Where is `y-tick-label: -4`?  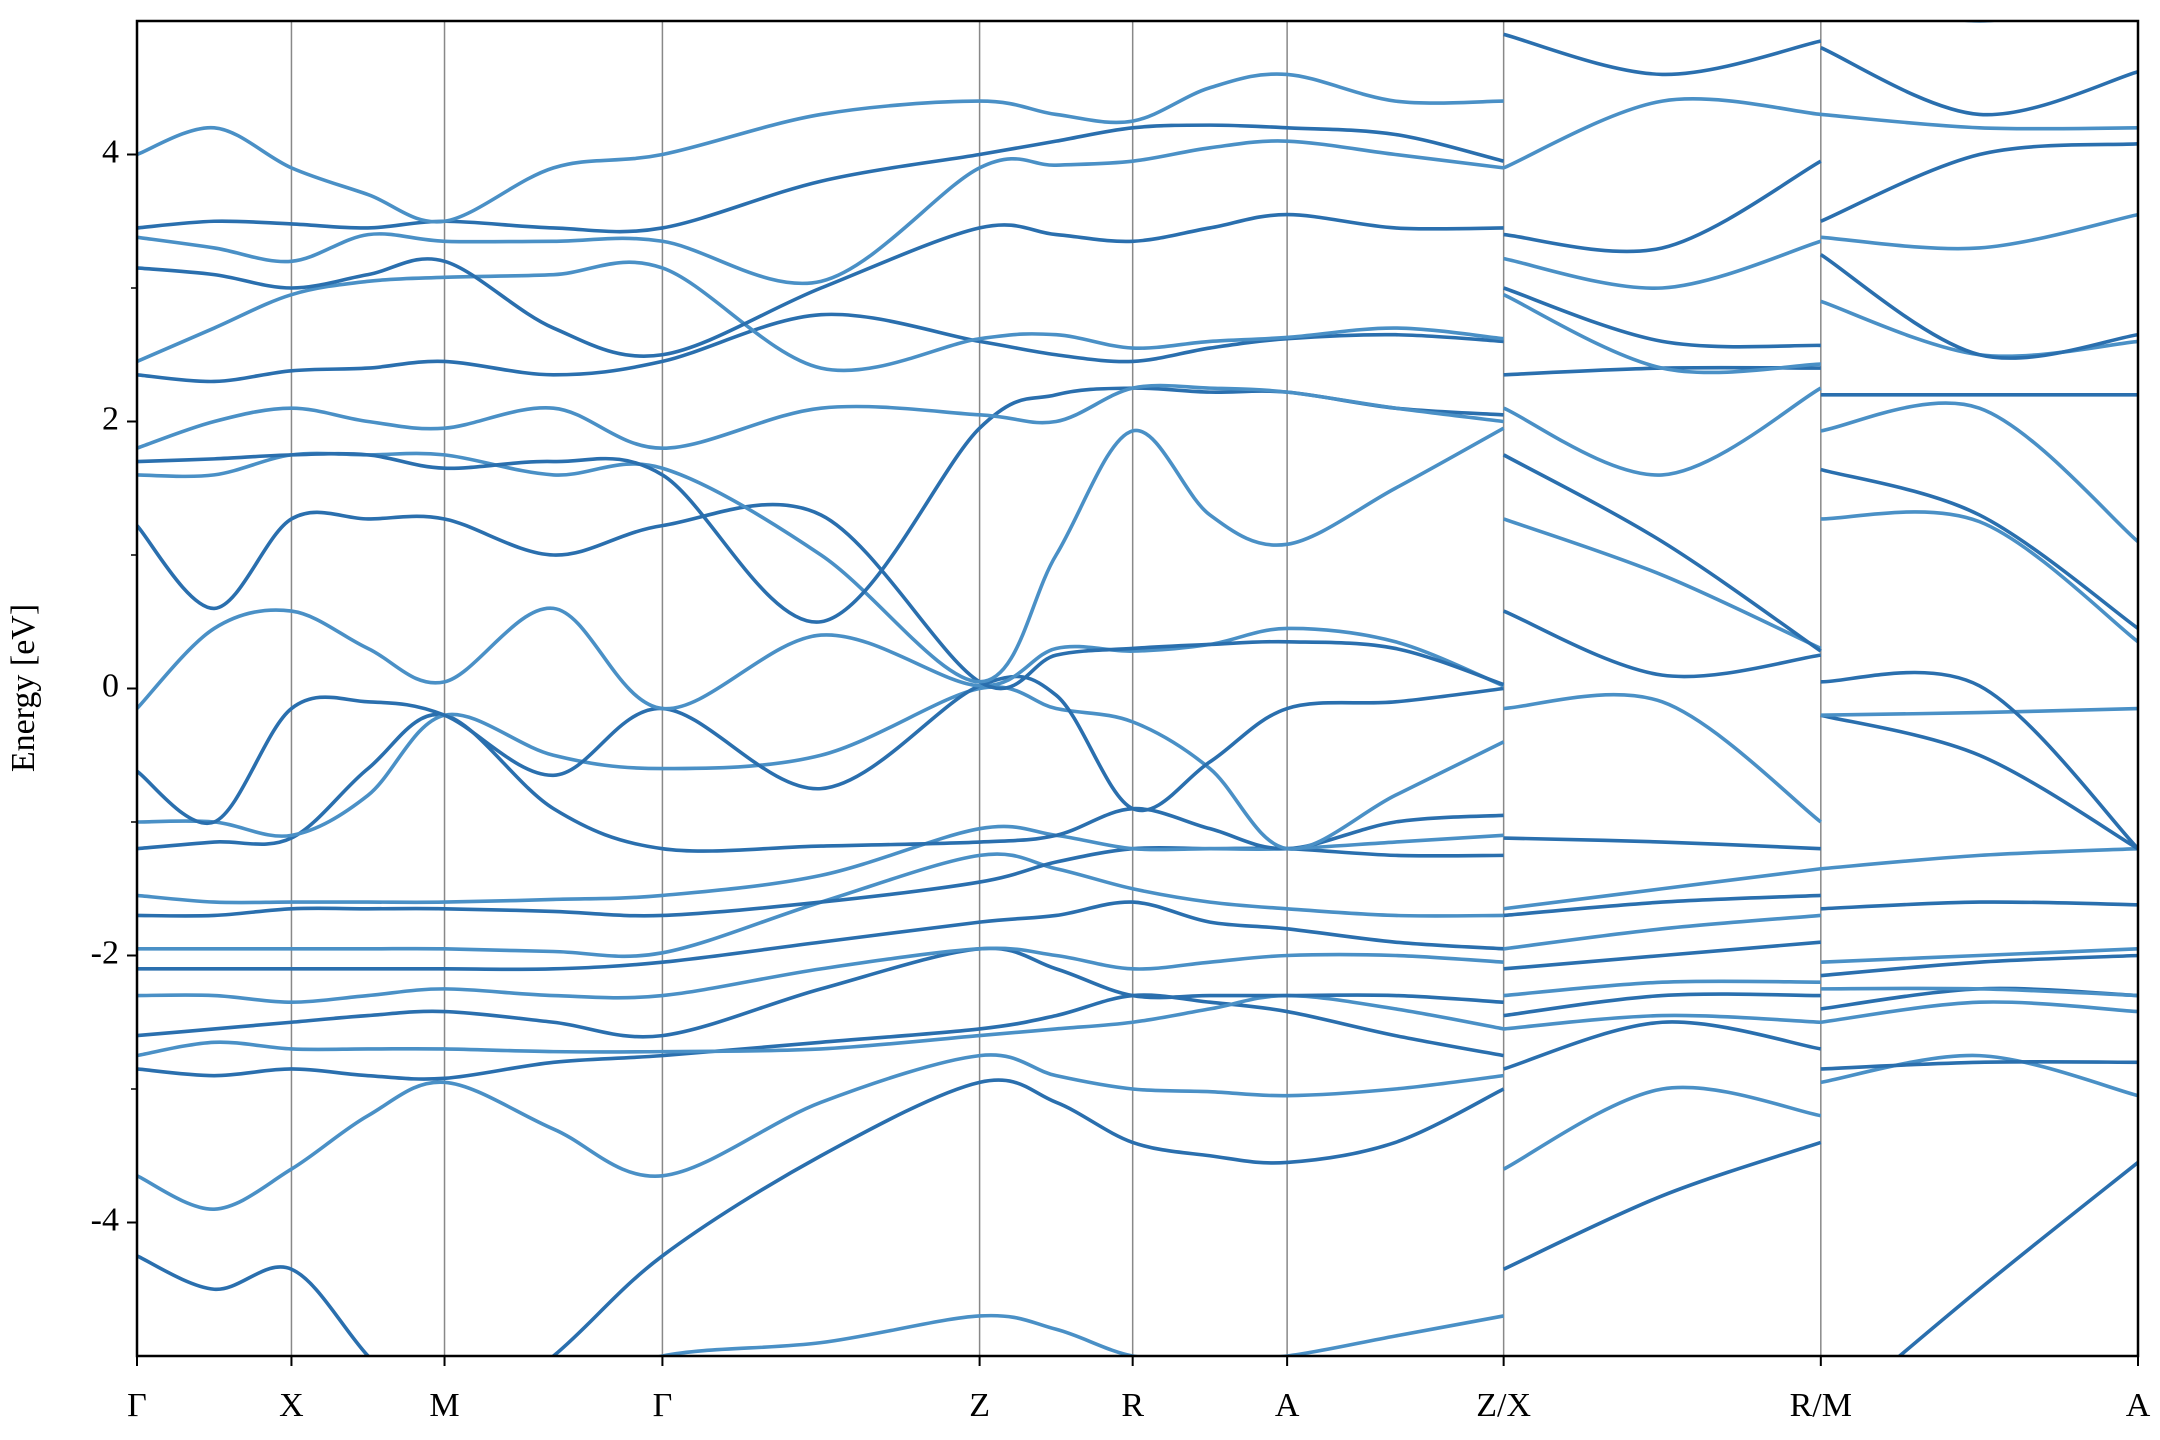
y-tick-label: -4 is located at coordinates (105, 1219).